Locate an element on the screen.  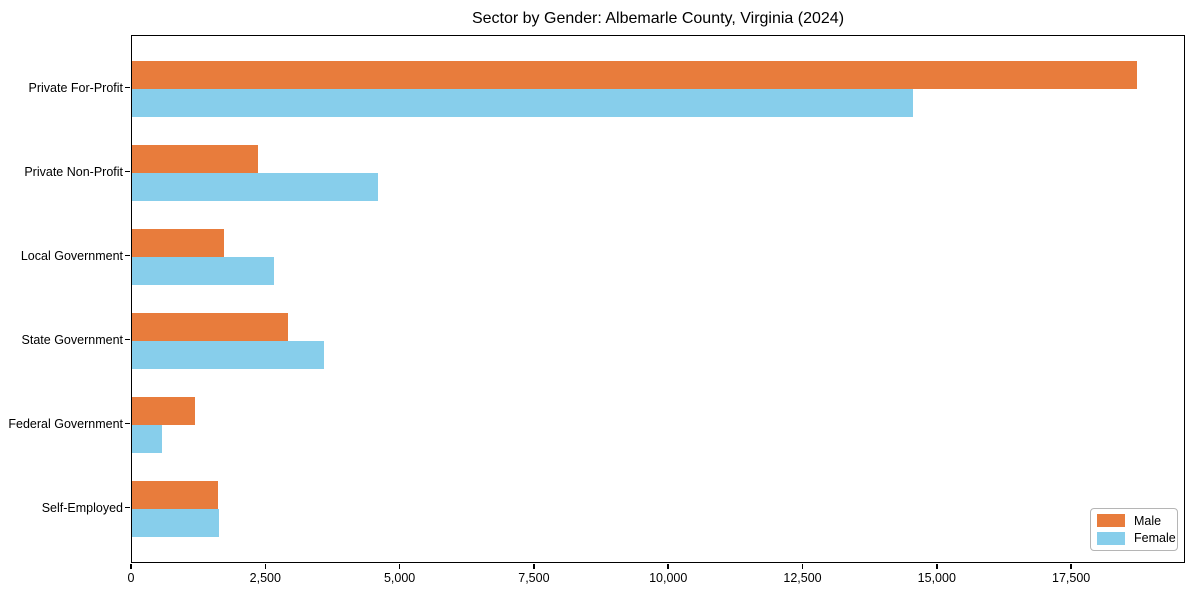
bar-female-local-government is located at coordinates (203, 270).